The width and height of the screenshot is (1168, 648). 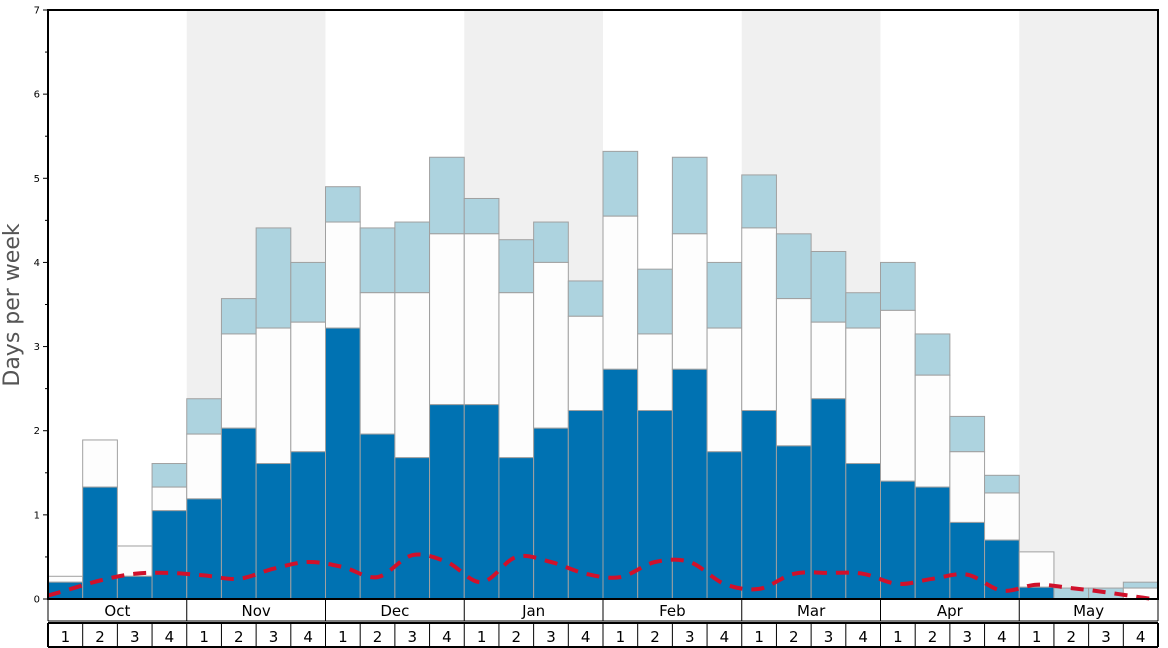 I want to click on y-tick-label: 4, so click(x=37, y=263).